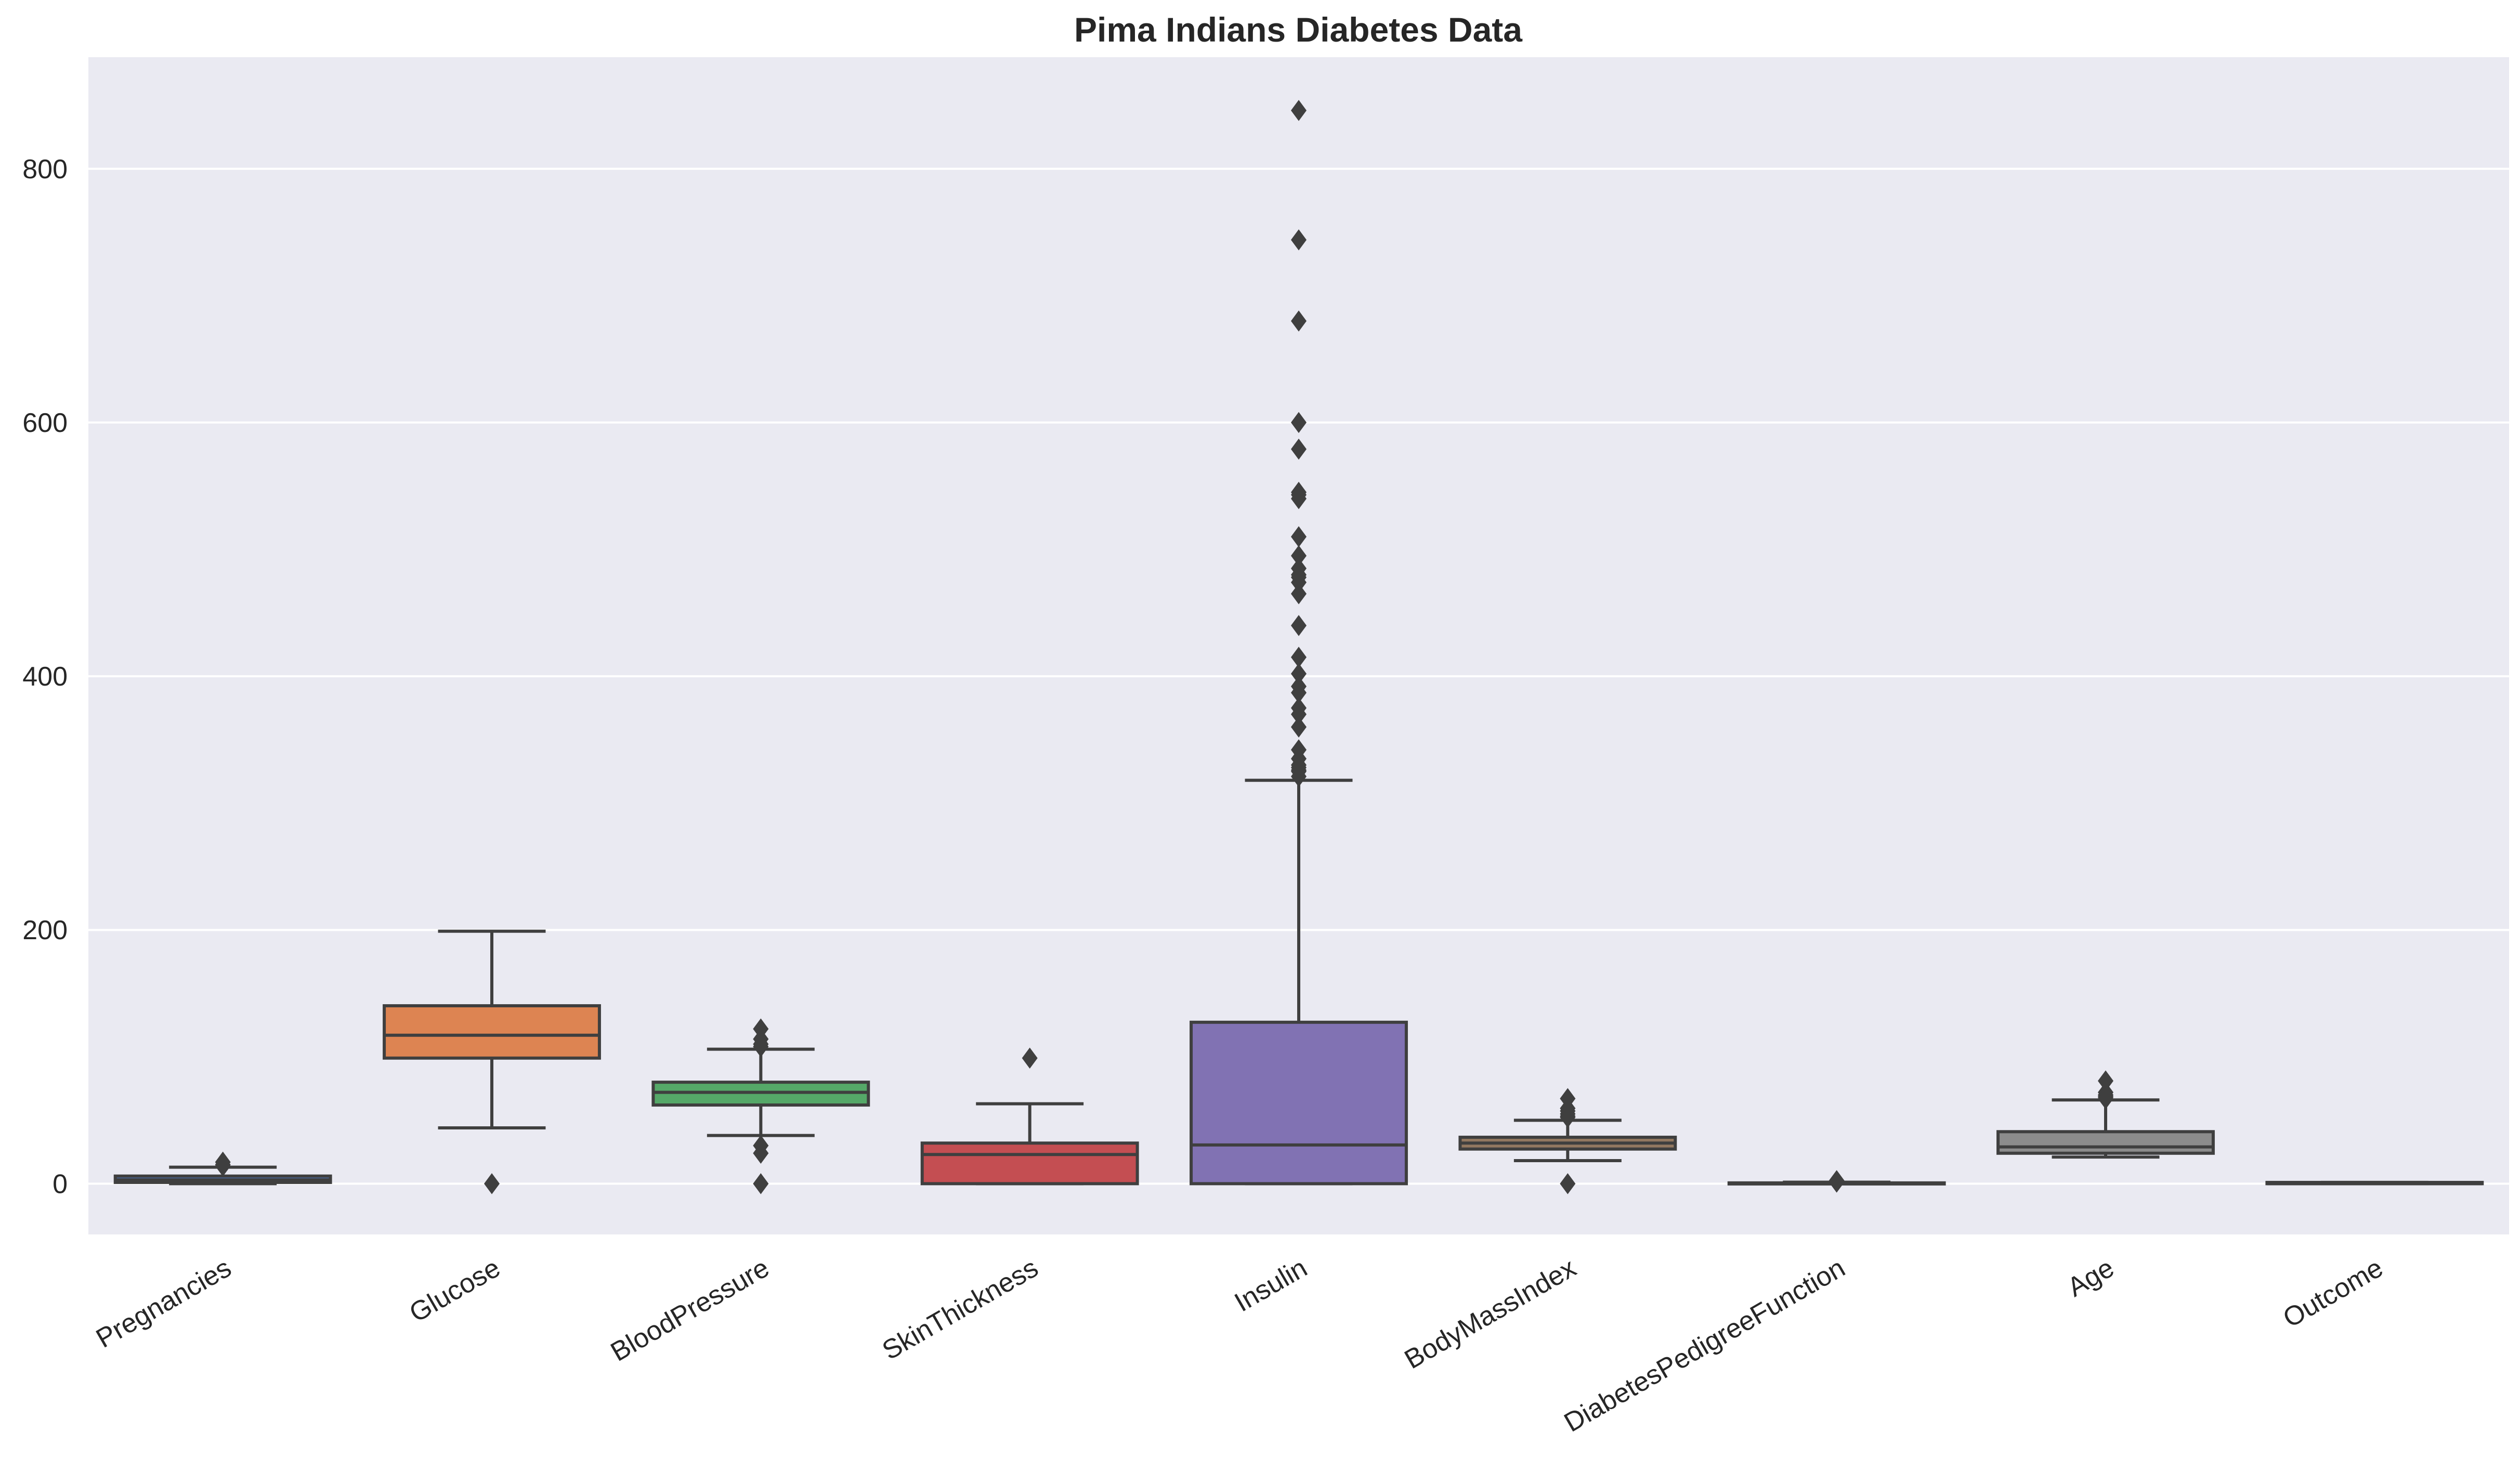 The height and width of the screenshot is (1473, 2520). What do you see at coordinates (1705, 1345) in the screenshot?
I see `x-tick-label: DiabetesPedigreeFunction` at bounding box center [1705, 1345].